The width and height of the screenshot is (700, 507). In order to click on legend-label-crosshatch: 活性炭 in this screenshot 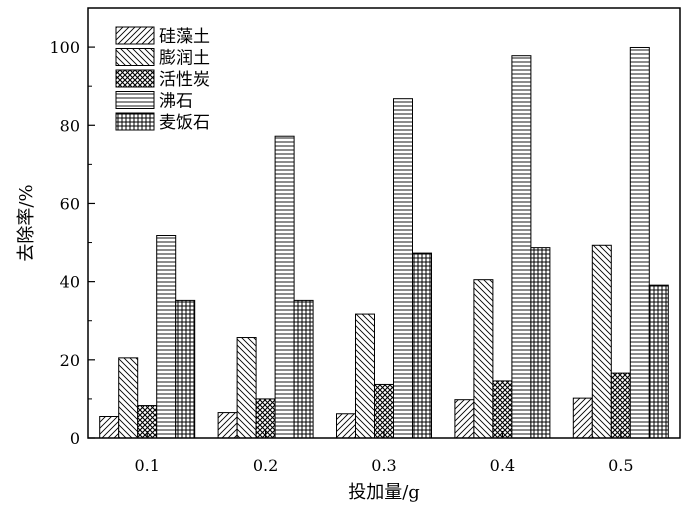, I will do `click(184, 80)`.